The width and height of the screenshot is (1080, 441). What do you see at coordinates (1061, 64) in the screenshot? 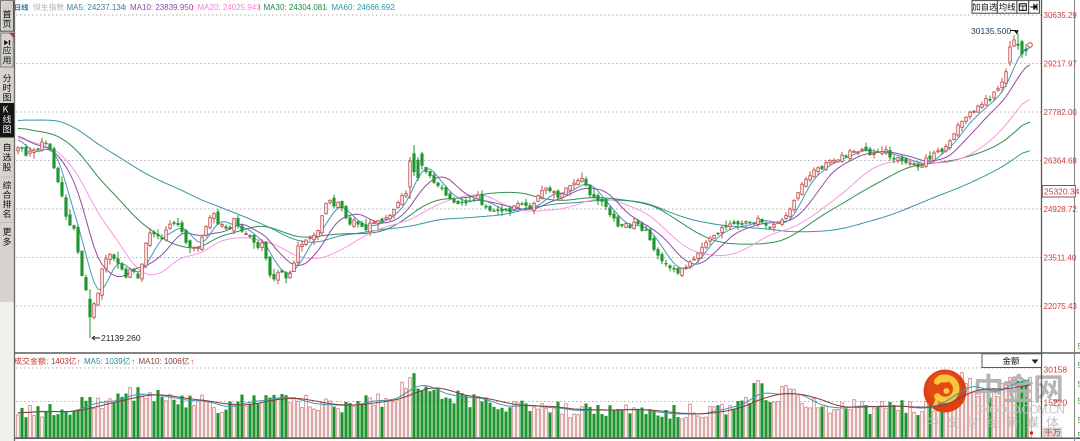
I see `svg-text: 29217.97` at bounding box center [1061, 64].